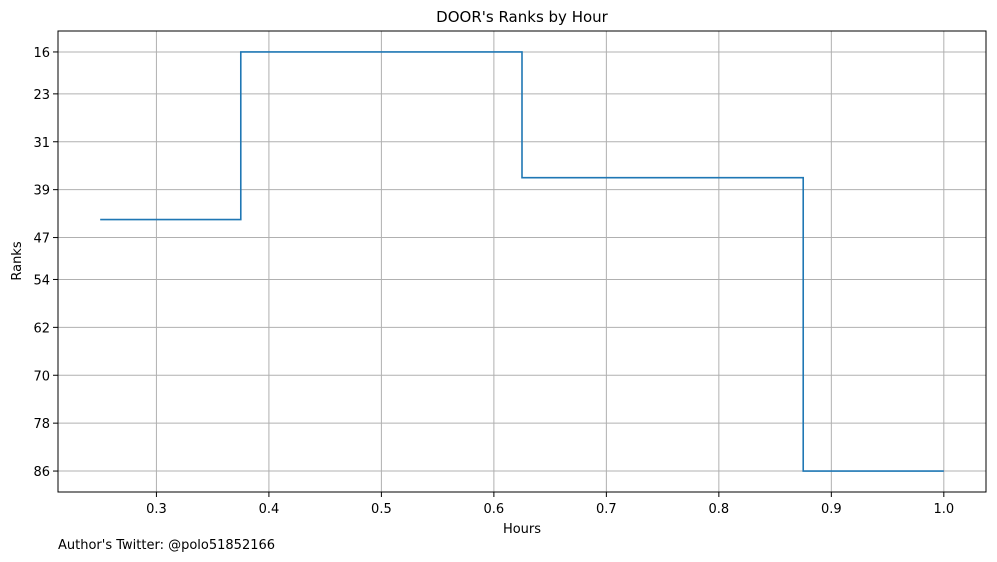 Image resolution: width=997 pixels, height=562 pixels. Describe the element at coordinates (41, 424) in the screenshot. I see `y-tick-label: 78` at that location.